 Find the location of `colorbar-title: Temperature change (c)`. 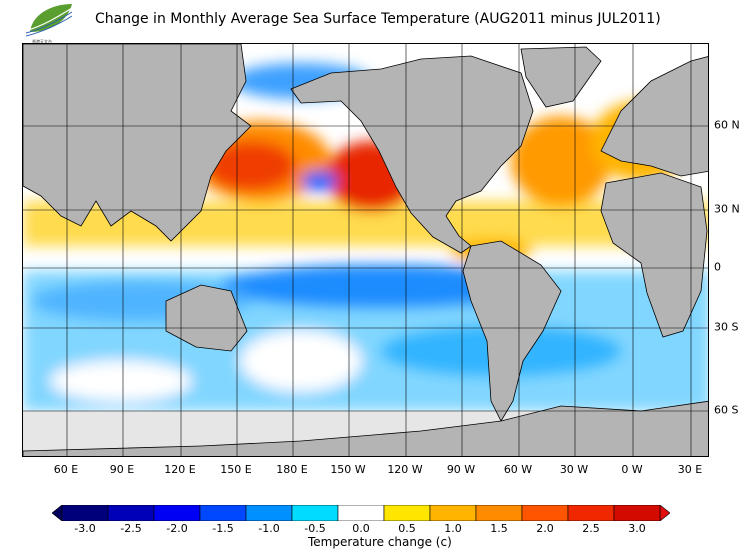

colorbar-title: Temperature change (c) is located at coordinates (380, 542).